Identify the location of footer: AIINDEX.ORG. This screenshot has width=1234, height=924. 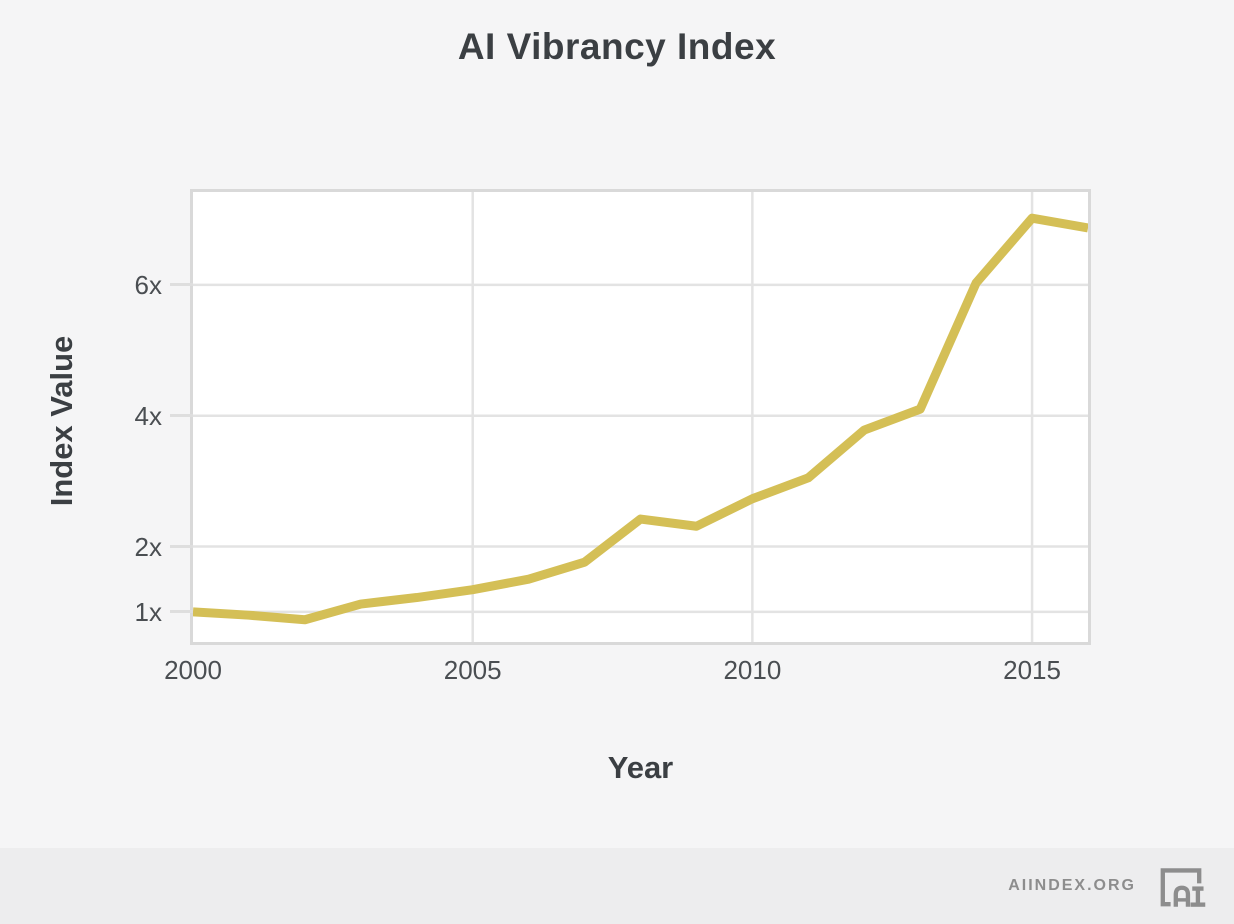
(617, 886).